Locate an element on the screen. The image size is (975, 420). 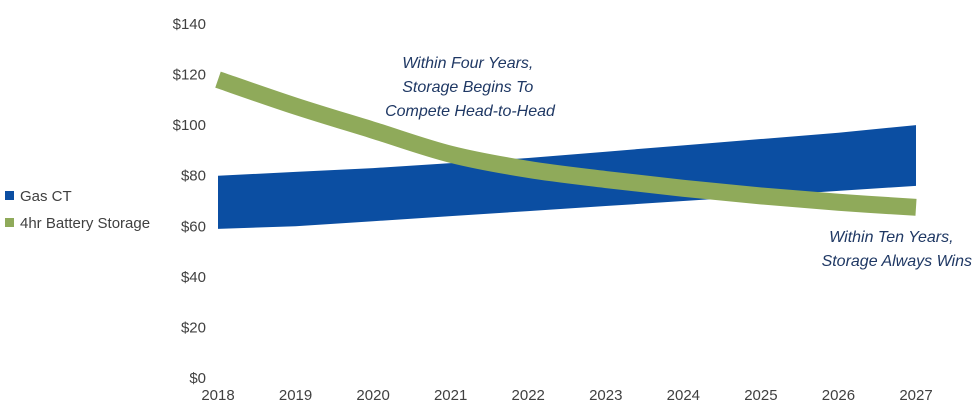
y-tick-label: $100 is located at coordinates (189, 125).